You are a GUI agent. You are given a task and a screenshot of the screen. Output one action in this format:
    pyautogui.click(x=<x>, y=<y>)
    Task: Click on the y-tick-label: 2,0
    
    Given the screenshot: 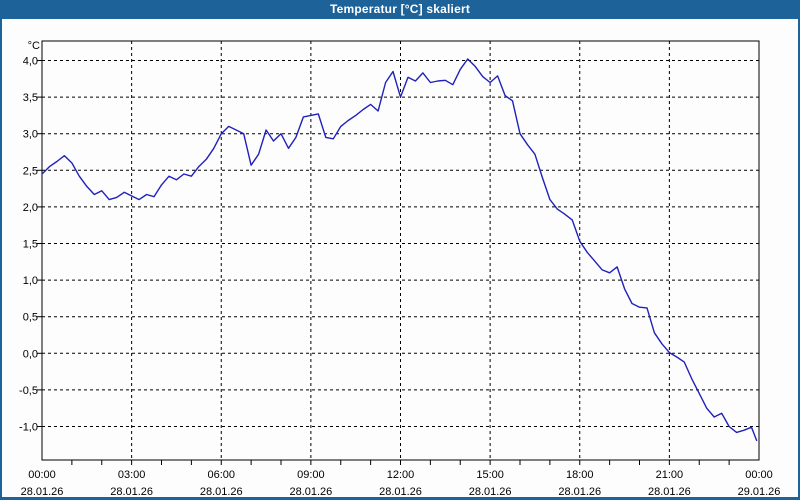 What is the action you would take?
    pyautogui.click(x=30, y=208)
    